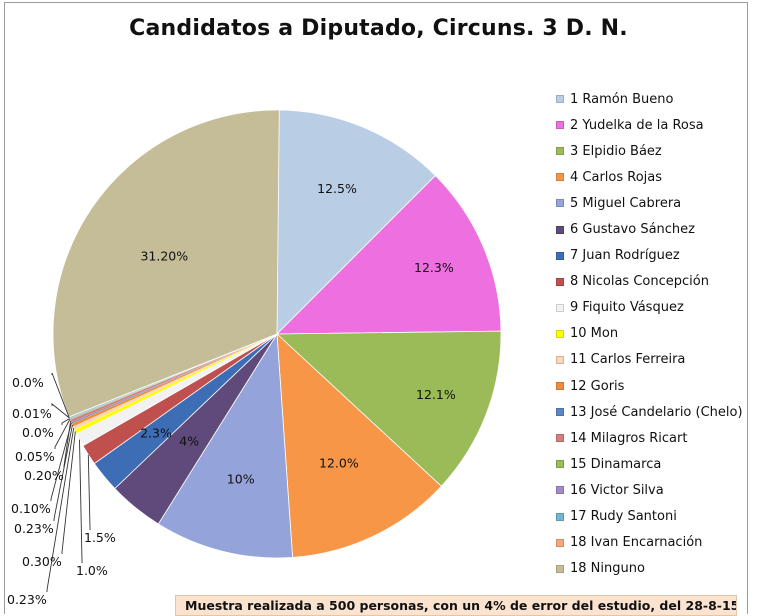 The width and height of the screenshot is (757, 616). What do you see at coordinates (31, 508) in the screenshot?
I see `slice-label: 0.10%` at bounding box center [31, 508].